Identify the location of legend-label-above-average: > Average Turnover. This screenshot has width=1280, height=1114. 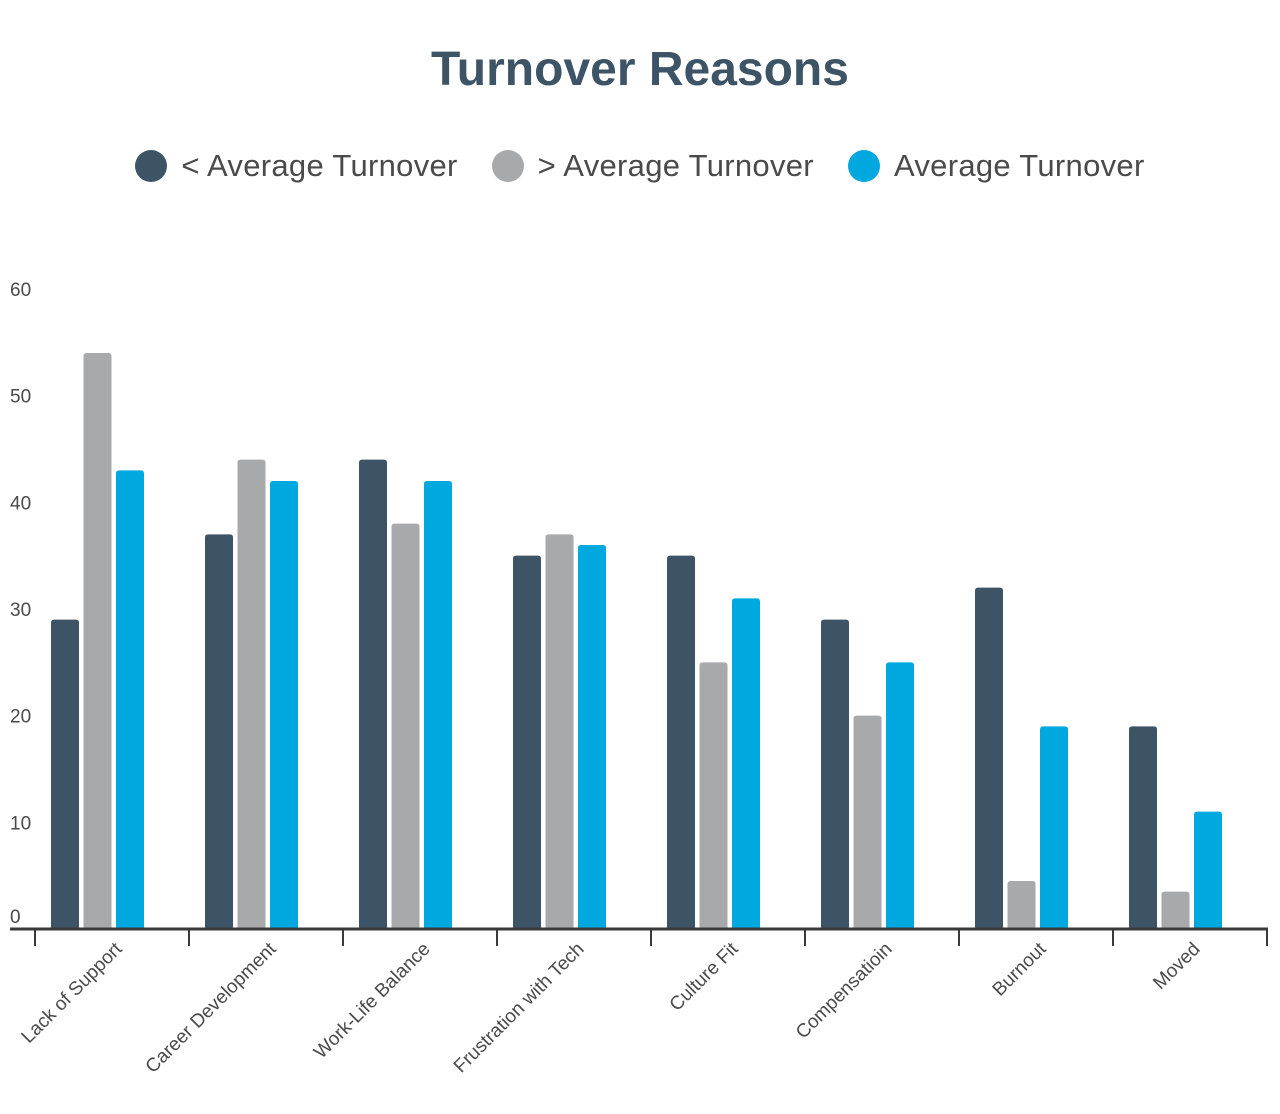
(675, 165).